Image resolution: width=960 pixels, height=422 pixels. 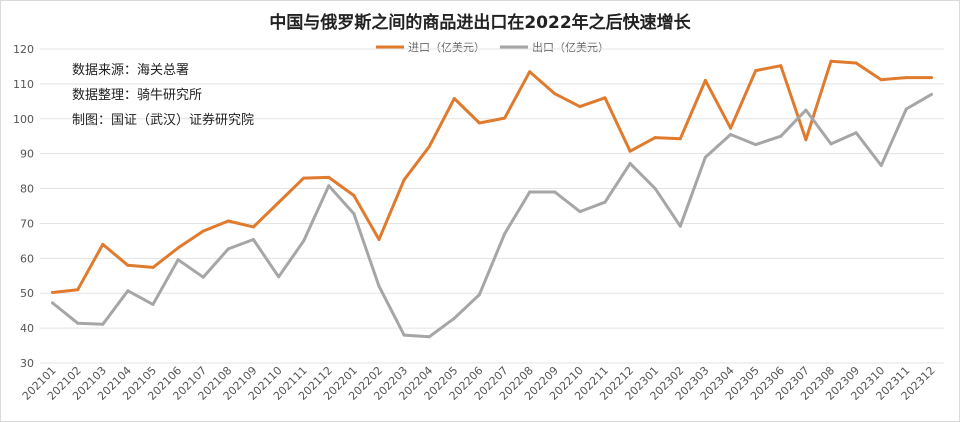 I want to click on y-tick-label: 70, so click(x=27, y=223).